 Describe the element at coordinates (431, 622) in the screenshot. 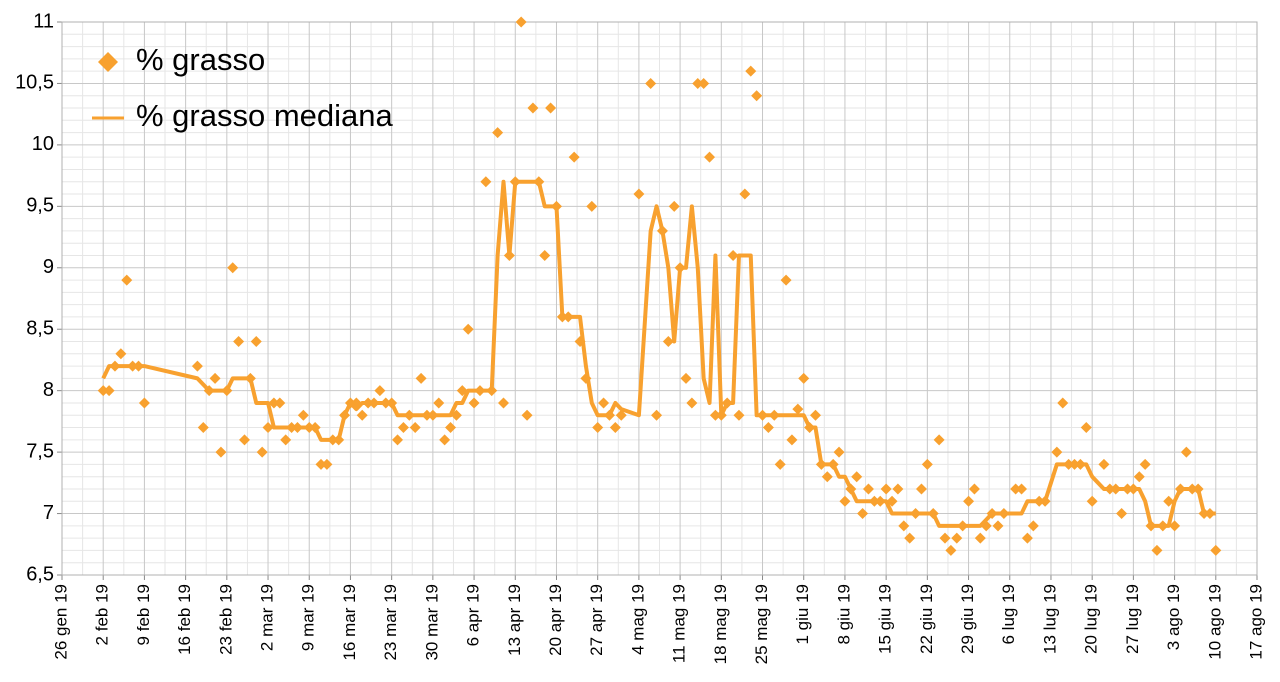

I see `x-tick-label: 30 mar 19` at that location.